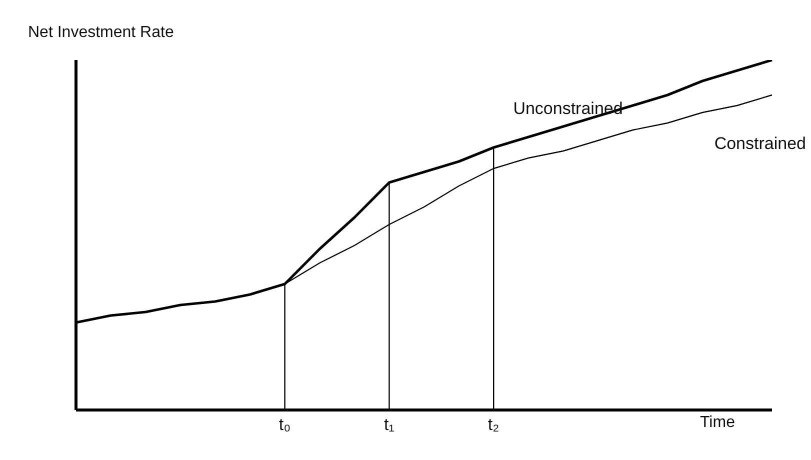  Describe the element at coordinates (717, 423) in the screenshot. I see `x-axis-title: Time` at that location.